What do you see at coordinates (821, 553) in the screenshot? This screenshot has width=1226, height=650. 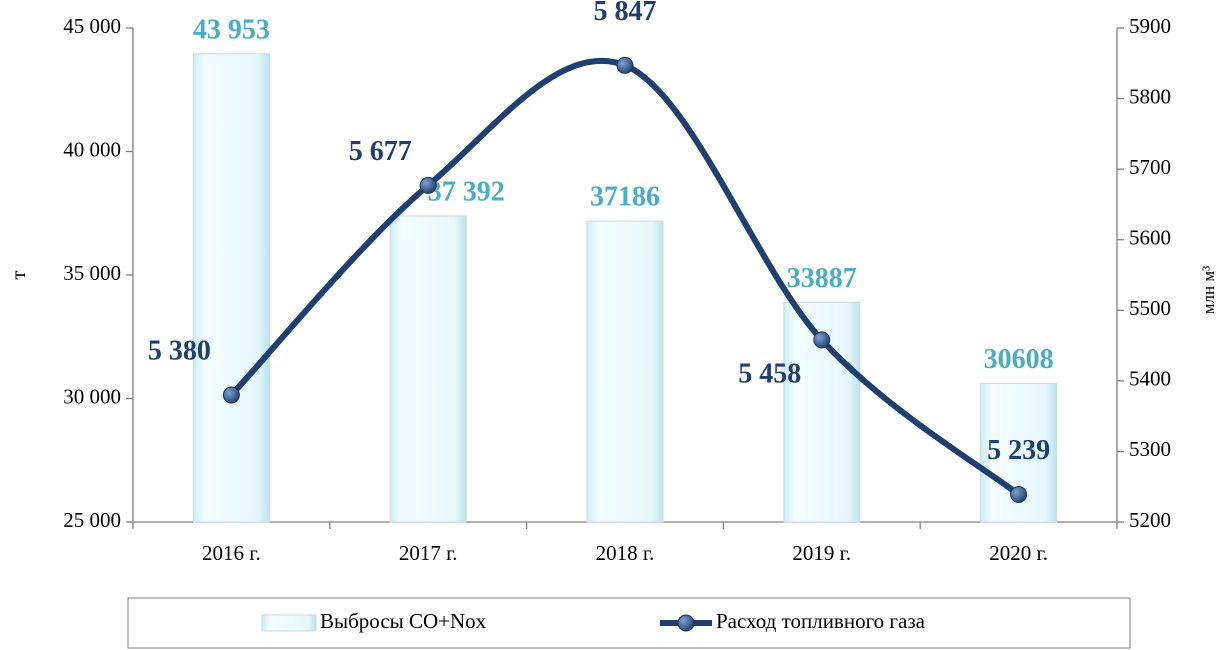 I see `x-tick-label: 2019 г.` at bounding box center [821, 553].